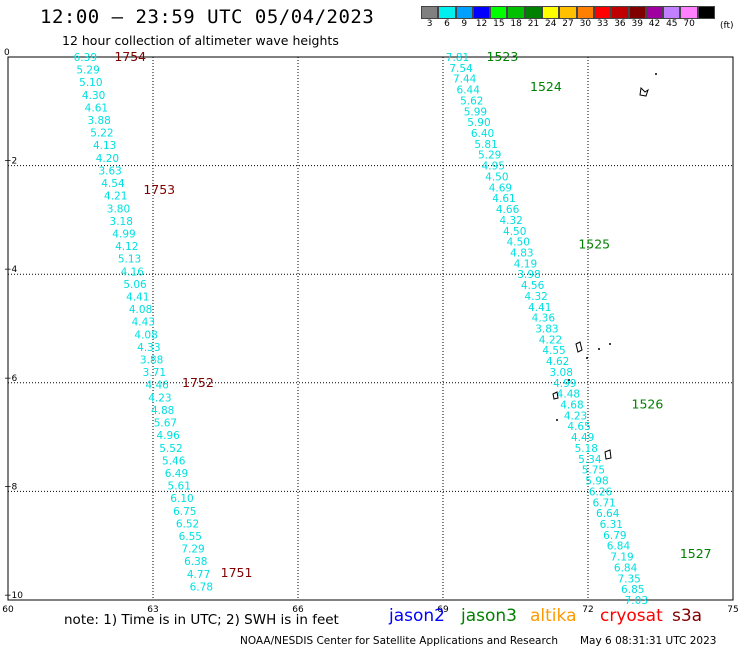  Describe the element at coordinates (187, 524) in the screenshot. I see `wave-height-value: 6.52` at that location.